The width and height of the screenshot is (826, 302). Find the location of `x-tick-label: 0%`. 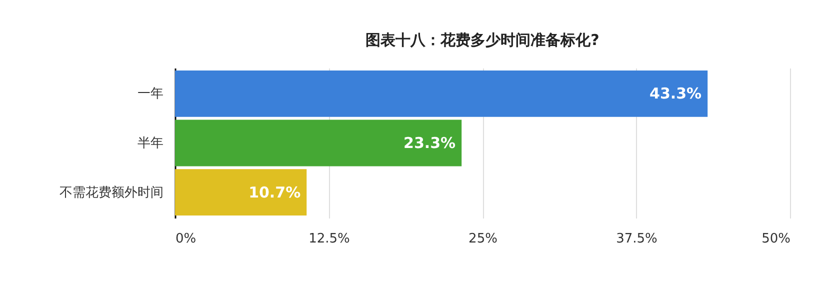

x-tick-label: 0% is located at coordinates (186, 239).